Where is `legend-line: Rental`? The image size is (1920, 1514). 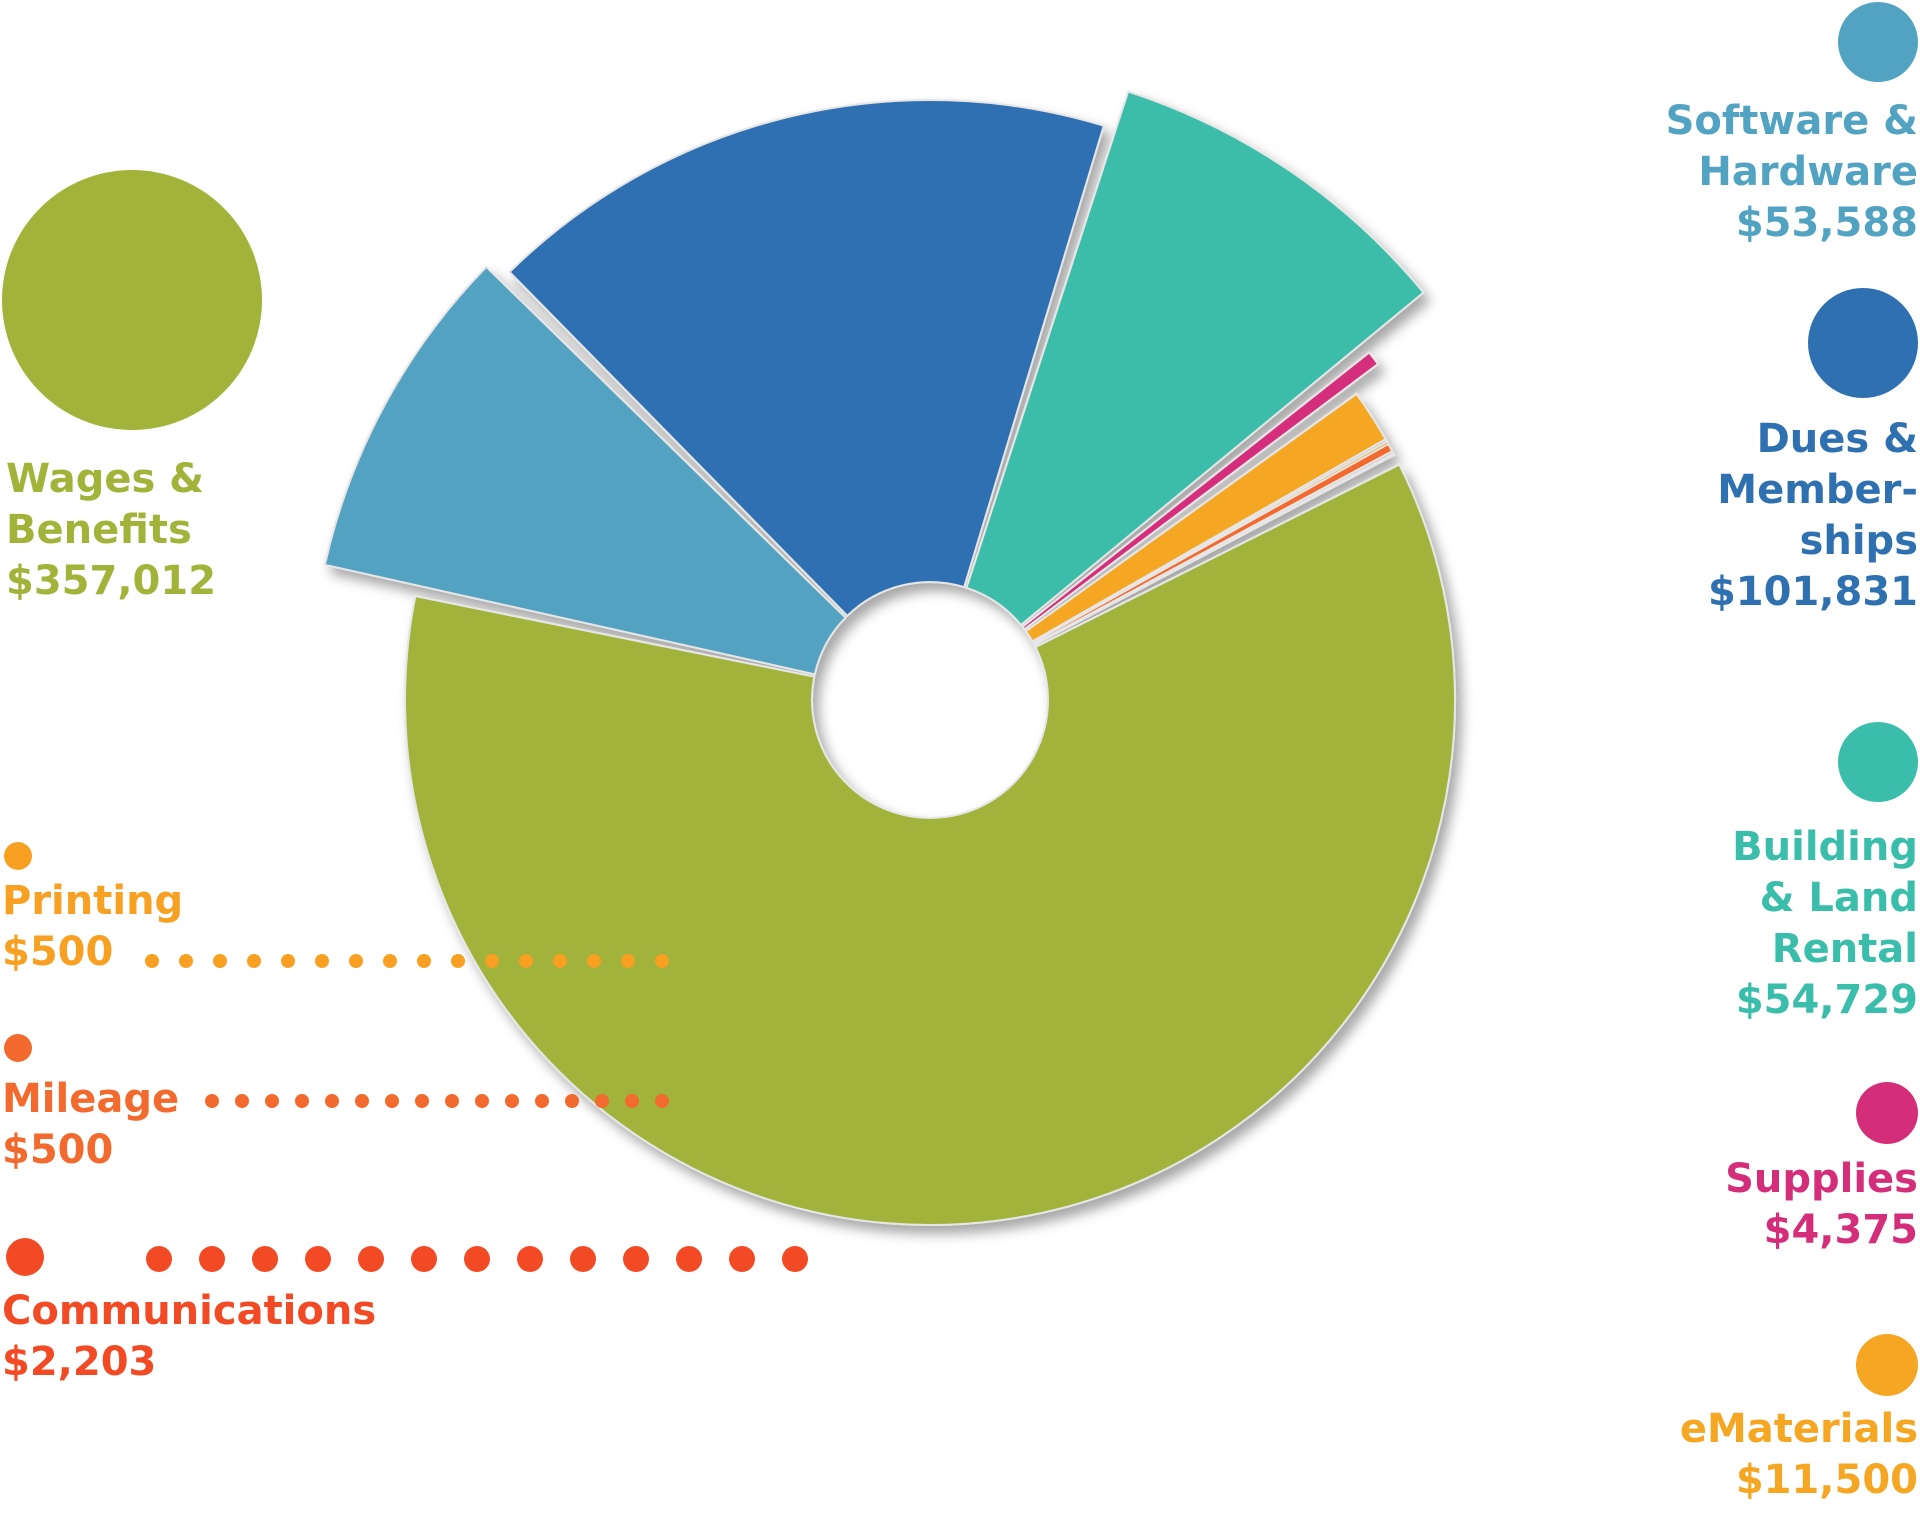 legend-line: Rental is located at coordinates (1844, 949).